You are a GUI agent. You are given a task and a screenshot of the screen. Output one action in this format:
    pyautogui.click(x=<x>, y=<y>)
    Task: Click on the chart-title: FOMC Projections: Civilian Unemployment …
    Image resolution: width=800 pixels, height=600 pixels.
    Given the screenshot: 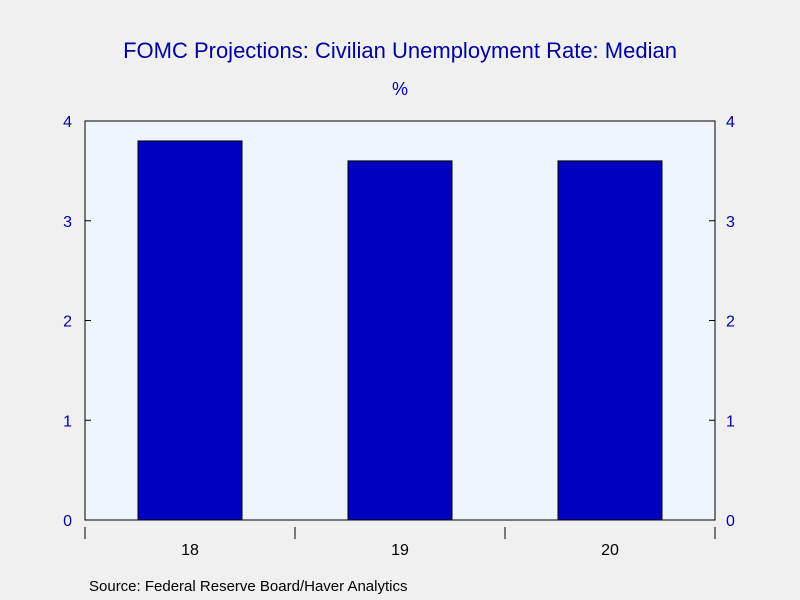 What is the action you would take?
    pyautogui.click(x=400, y=50)
    